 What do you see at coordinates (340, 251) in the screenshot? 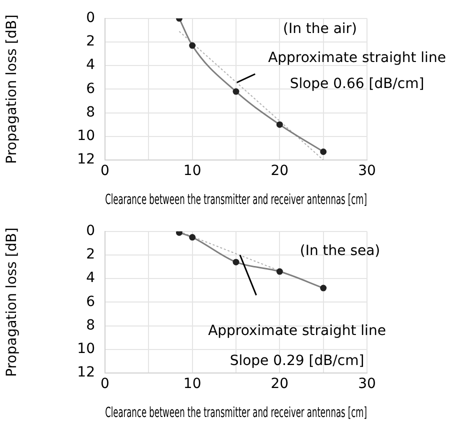
I see `annotation: (In the sea)` at bounding box center [340, 251].